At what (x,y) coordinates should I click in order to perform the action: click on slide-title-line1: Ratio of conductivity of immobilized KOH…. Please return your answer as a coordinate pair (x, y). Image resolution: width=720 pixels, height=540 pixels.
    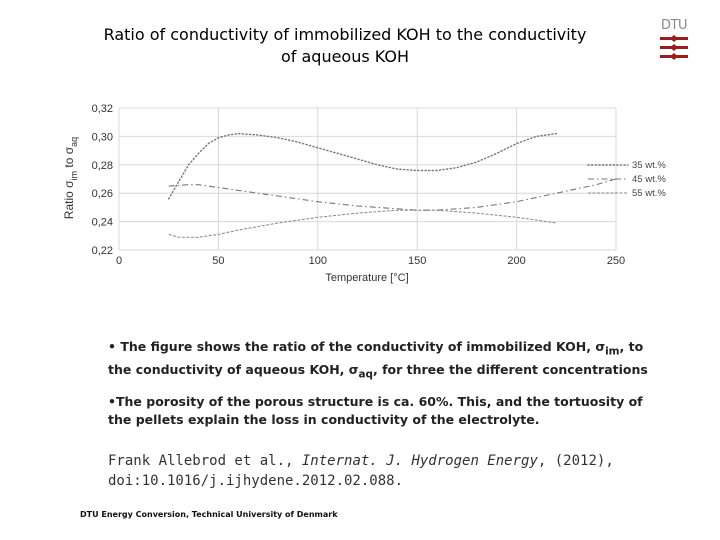
    Looking at the image, I should click on (345, 34).